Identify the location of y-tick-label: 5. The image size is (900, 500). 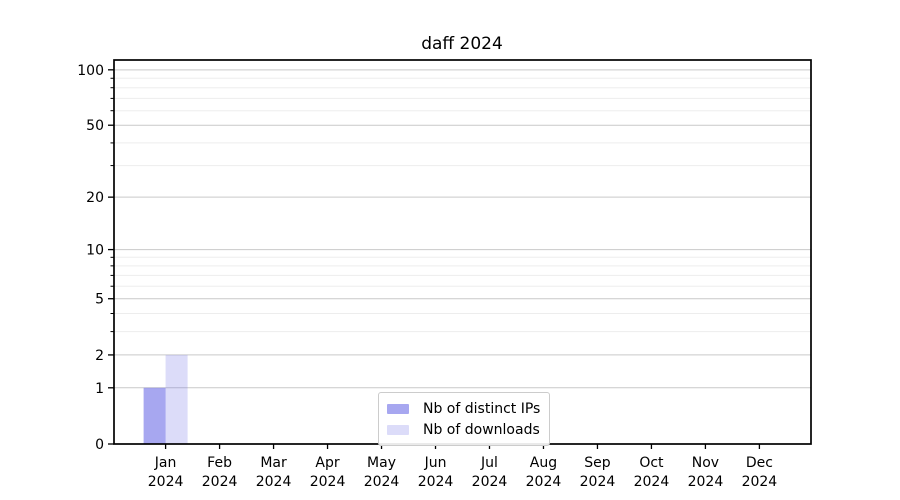
(99, 300).